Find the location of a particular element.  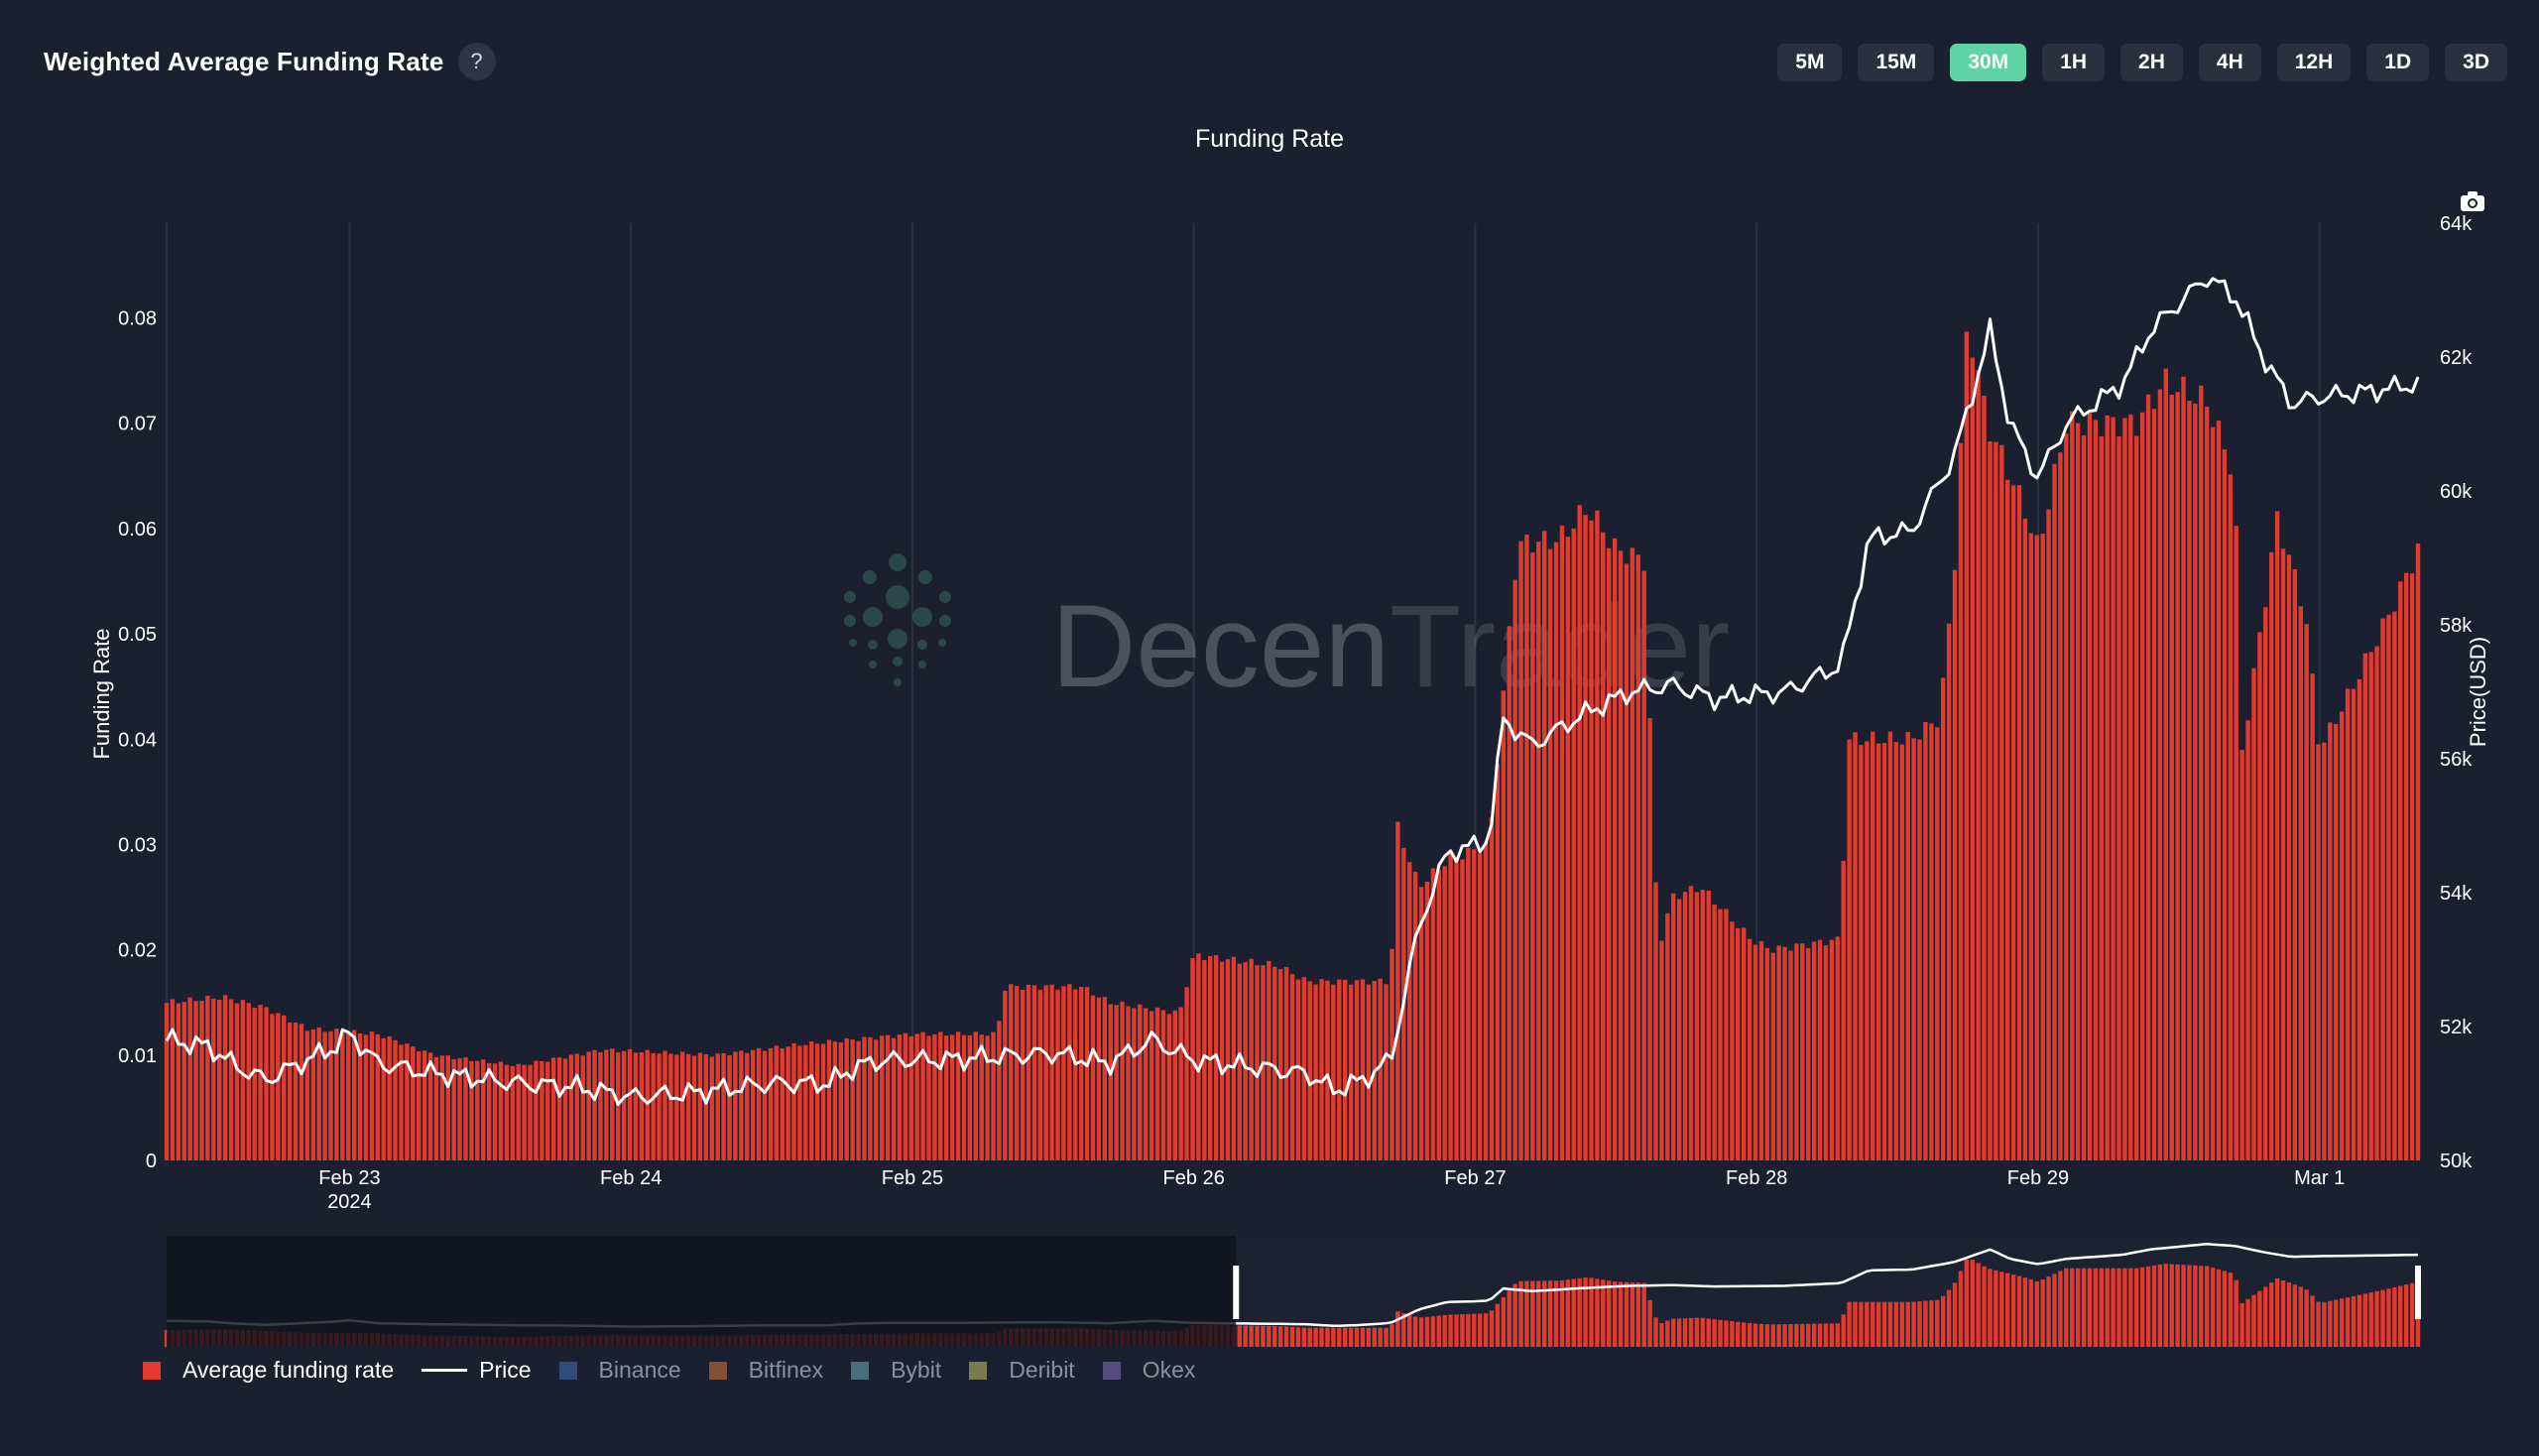

legend-item-bybit: Bybit is located at coordinates (896, 1370).